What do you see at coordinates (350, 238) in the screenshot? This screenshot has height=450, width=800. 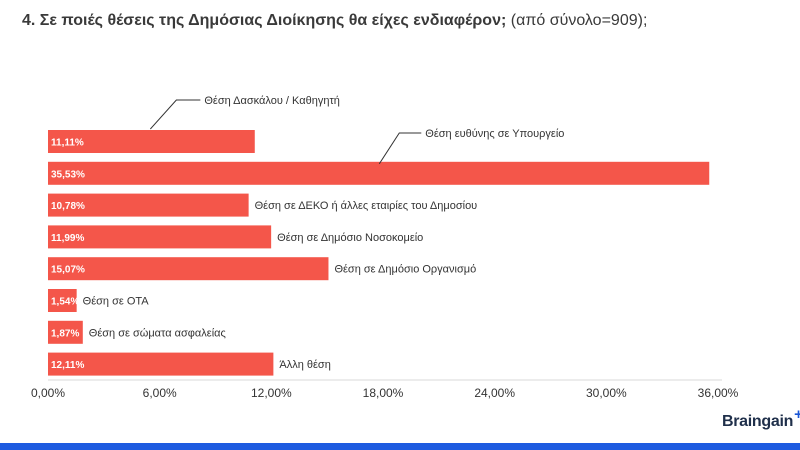 I see `category-label: Θέση σε Δημόσιο Νοσοκομείο` at bounding box center [350, 238].